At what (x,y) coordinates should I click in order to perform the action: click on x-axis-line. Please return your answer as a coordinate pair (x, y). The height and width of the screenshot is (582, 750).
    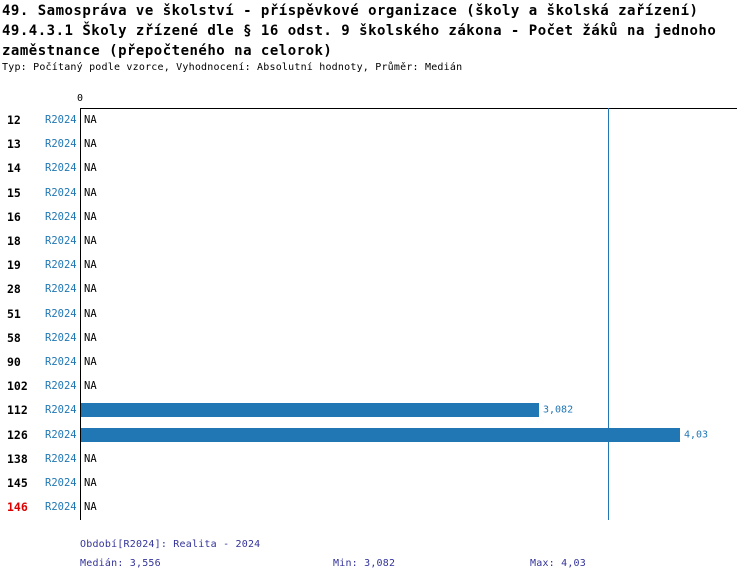
    Looking at the image, I should click on (408, 108).